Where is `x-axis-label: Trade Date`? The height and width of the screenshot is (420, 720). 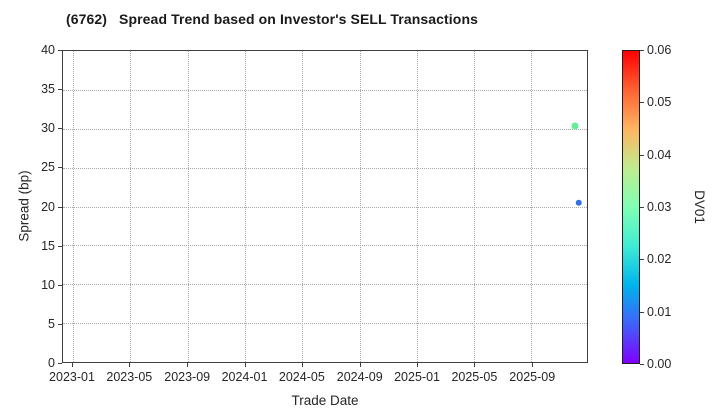
x-axis-label: Trade Date is located at coordinates (325, 400).